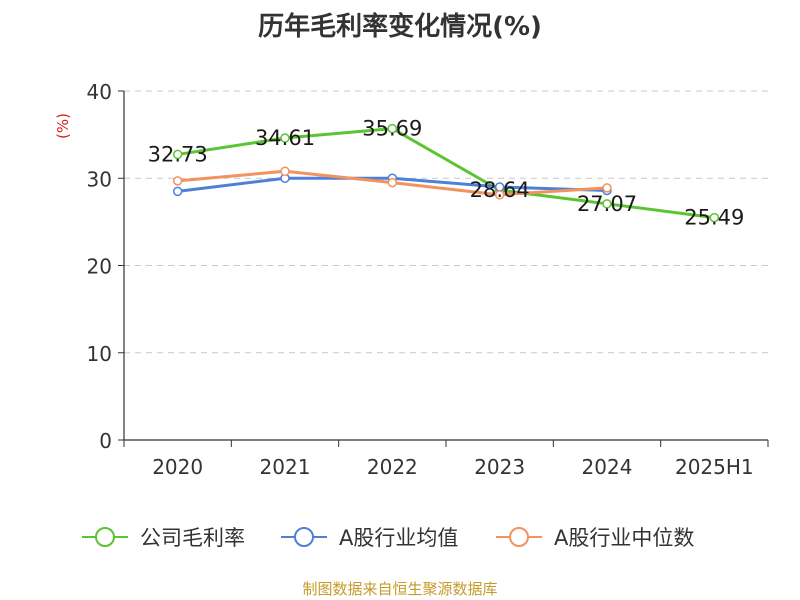  I want to click on x-tick-label: 2023, so click(499, 467).